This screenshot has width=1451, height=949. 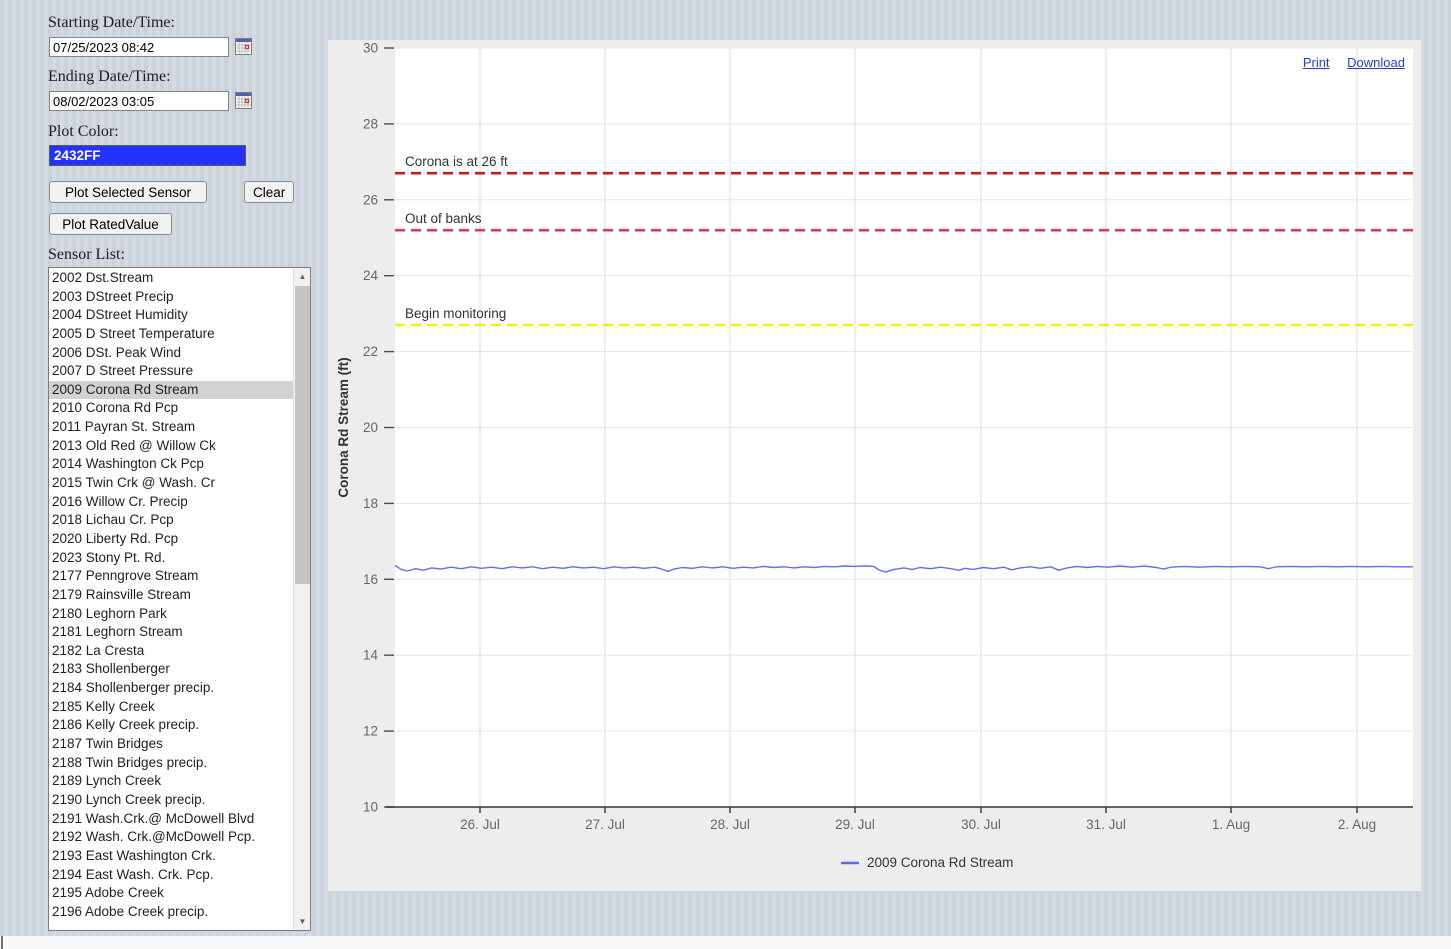 What do you see at coordinates (370, 427) in the screenshot?
I see `svg-text: 20` at bounding box center [370, 427].